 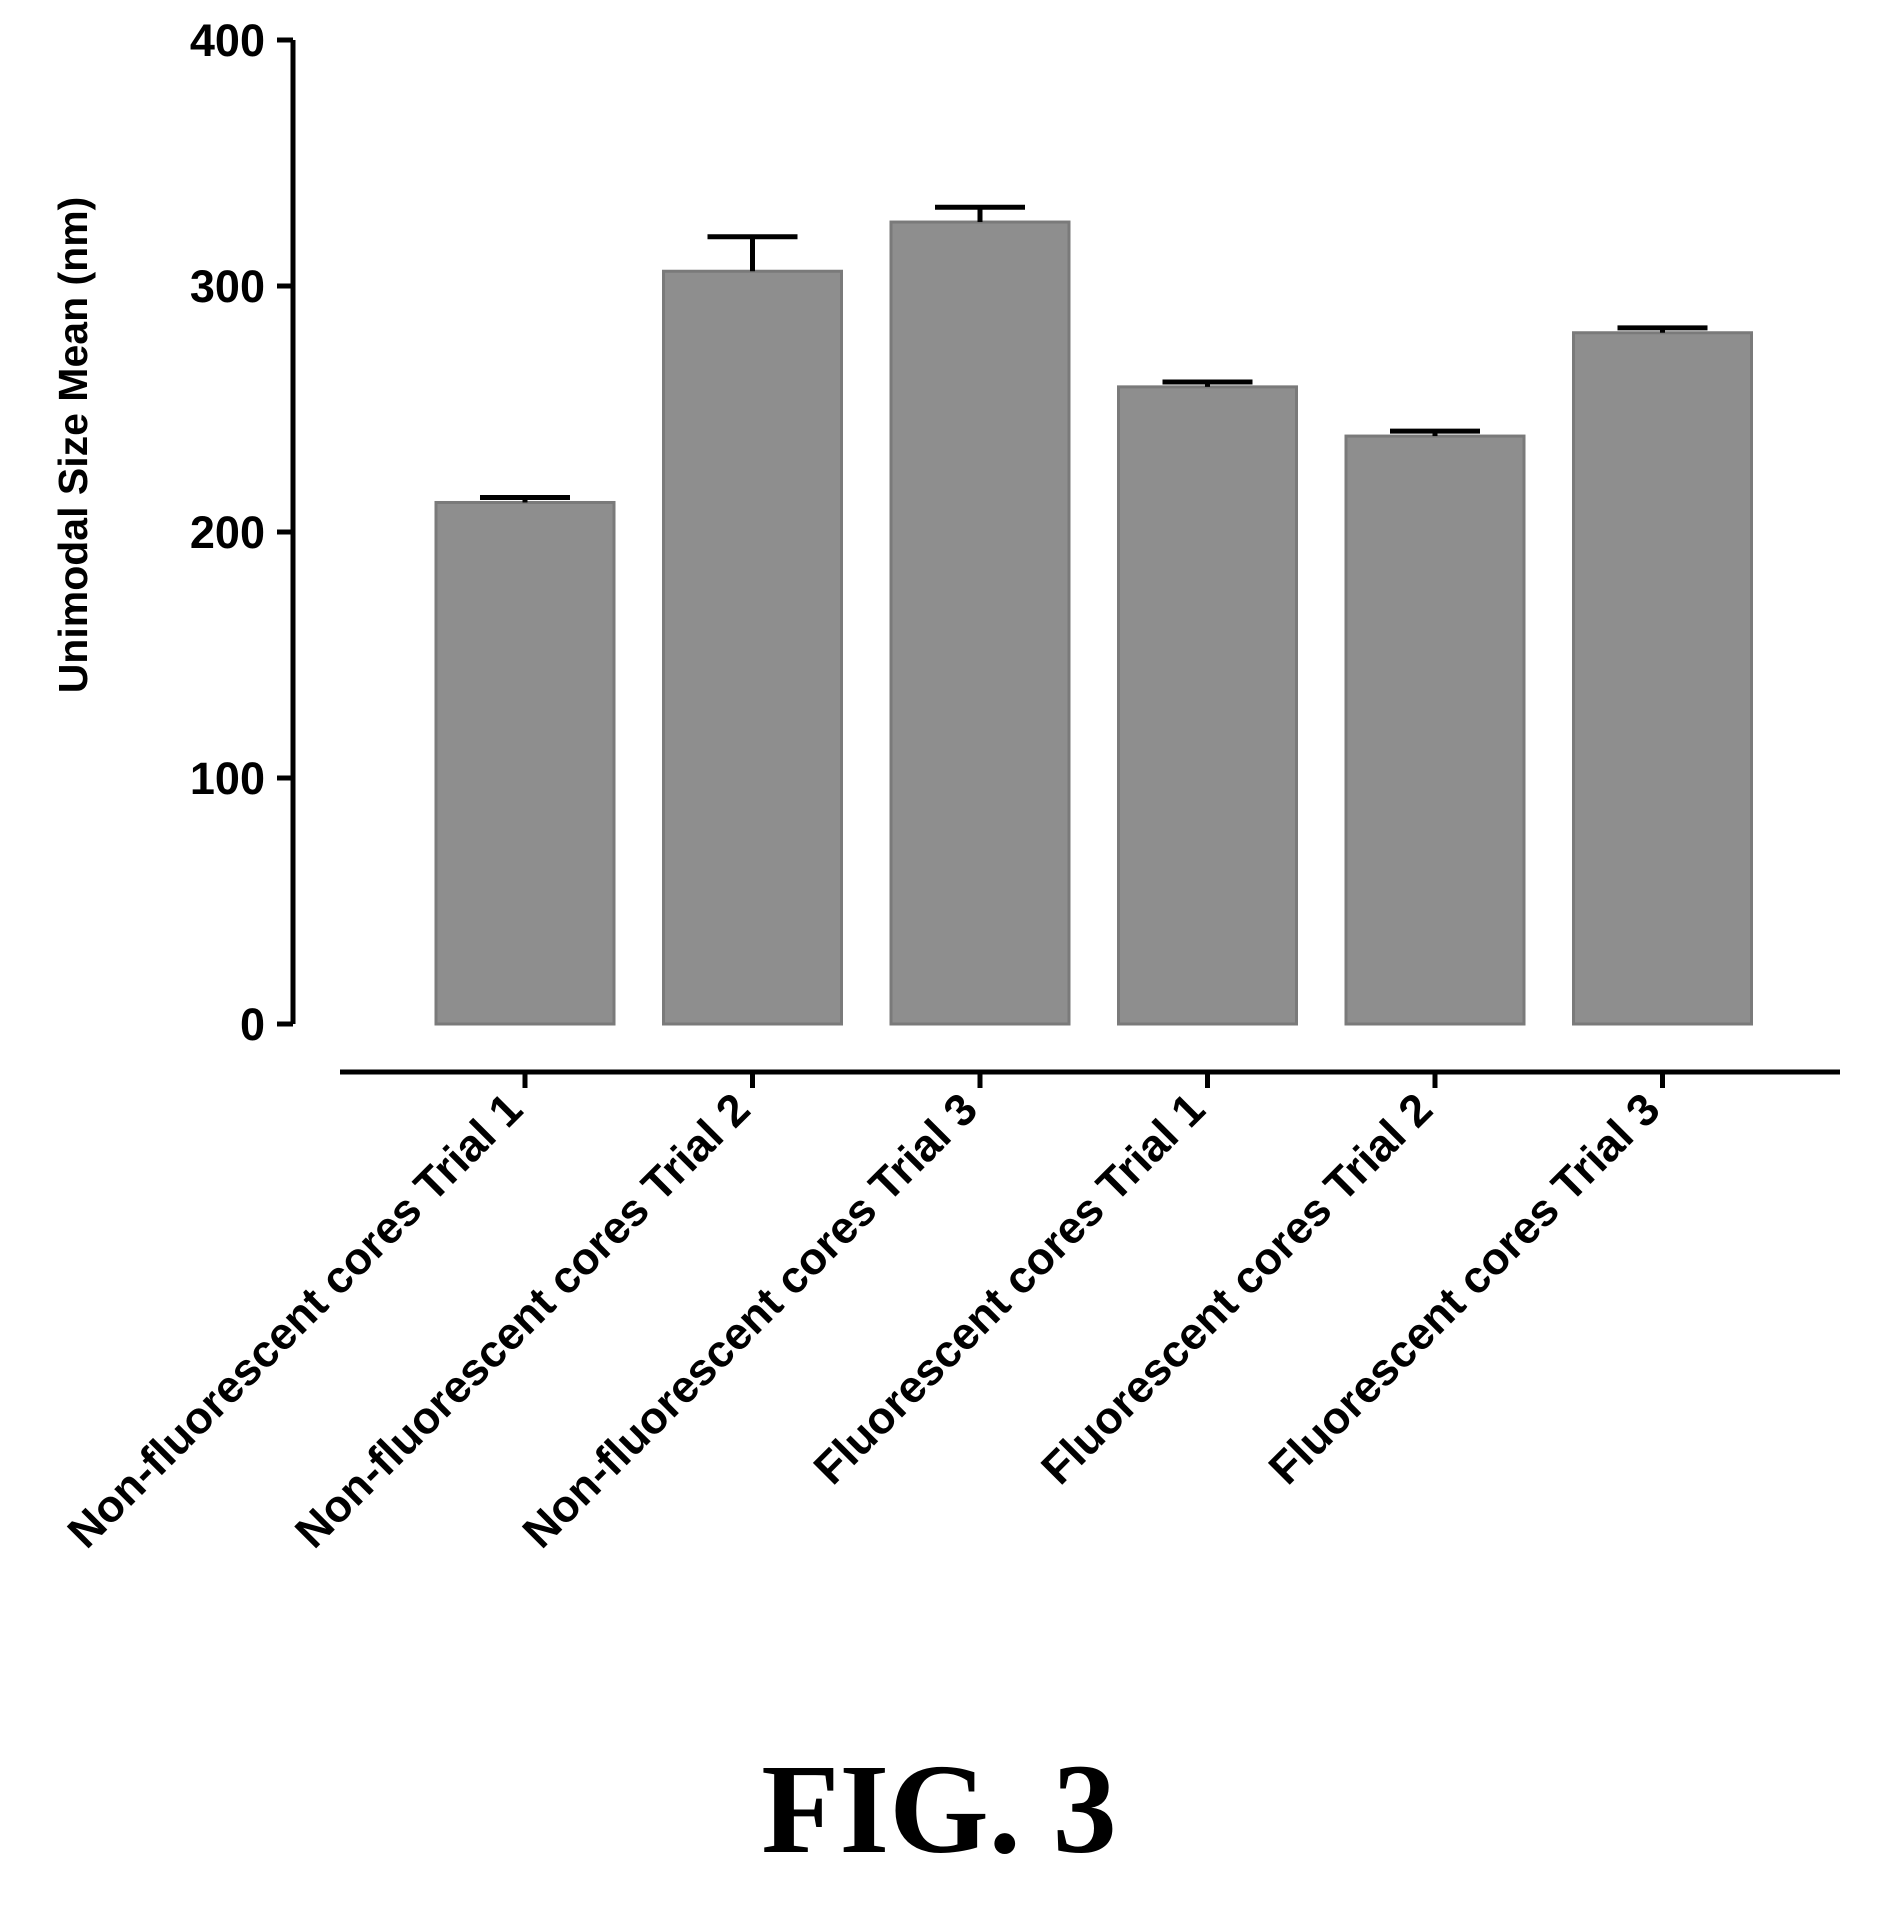 What do you see at coordinates (1090, 1078) in the screenshot?
I see `x-axis` at bounding box center [1090, 1078].